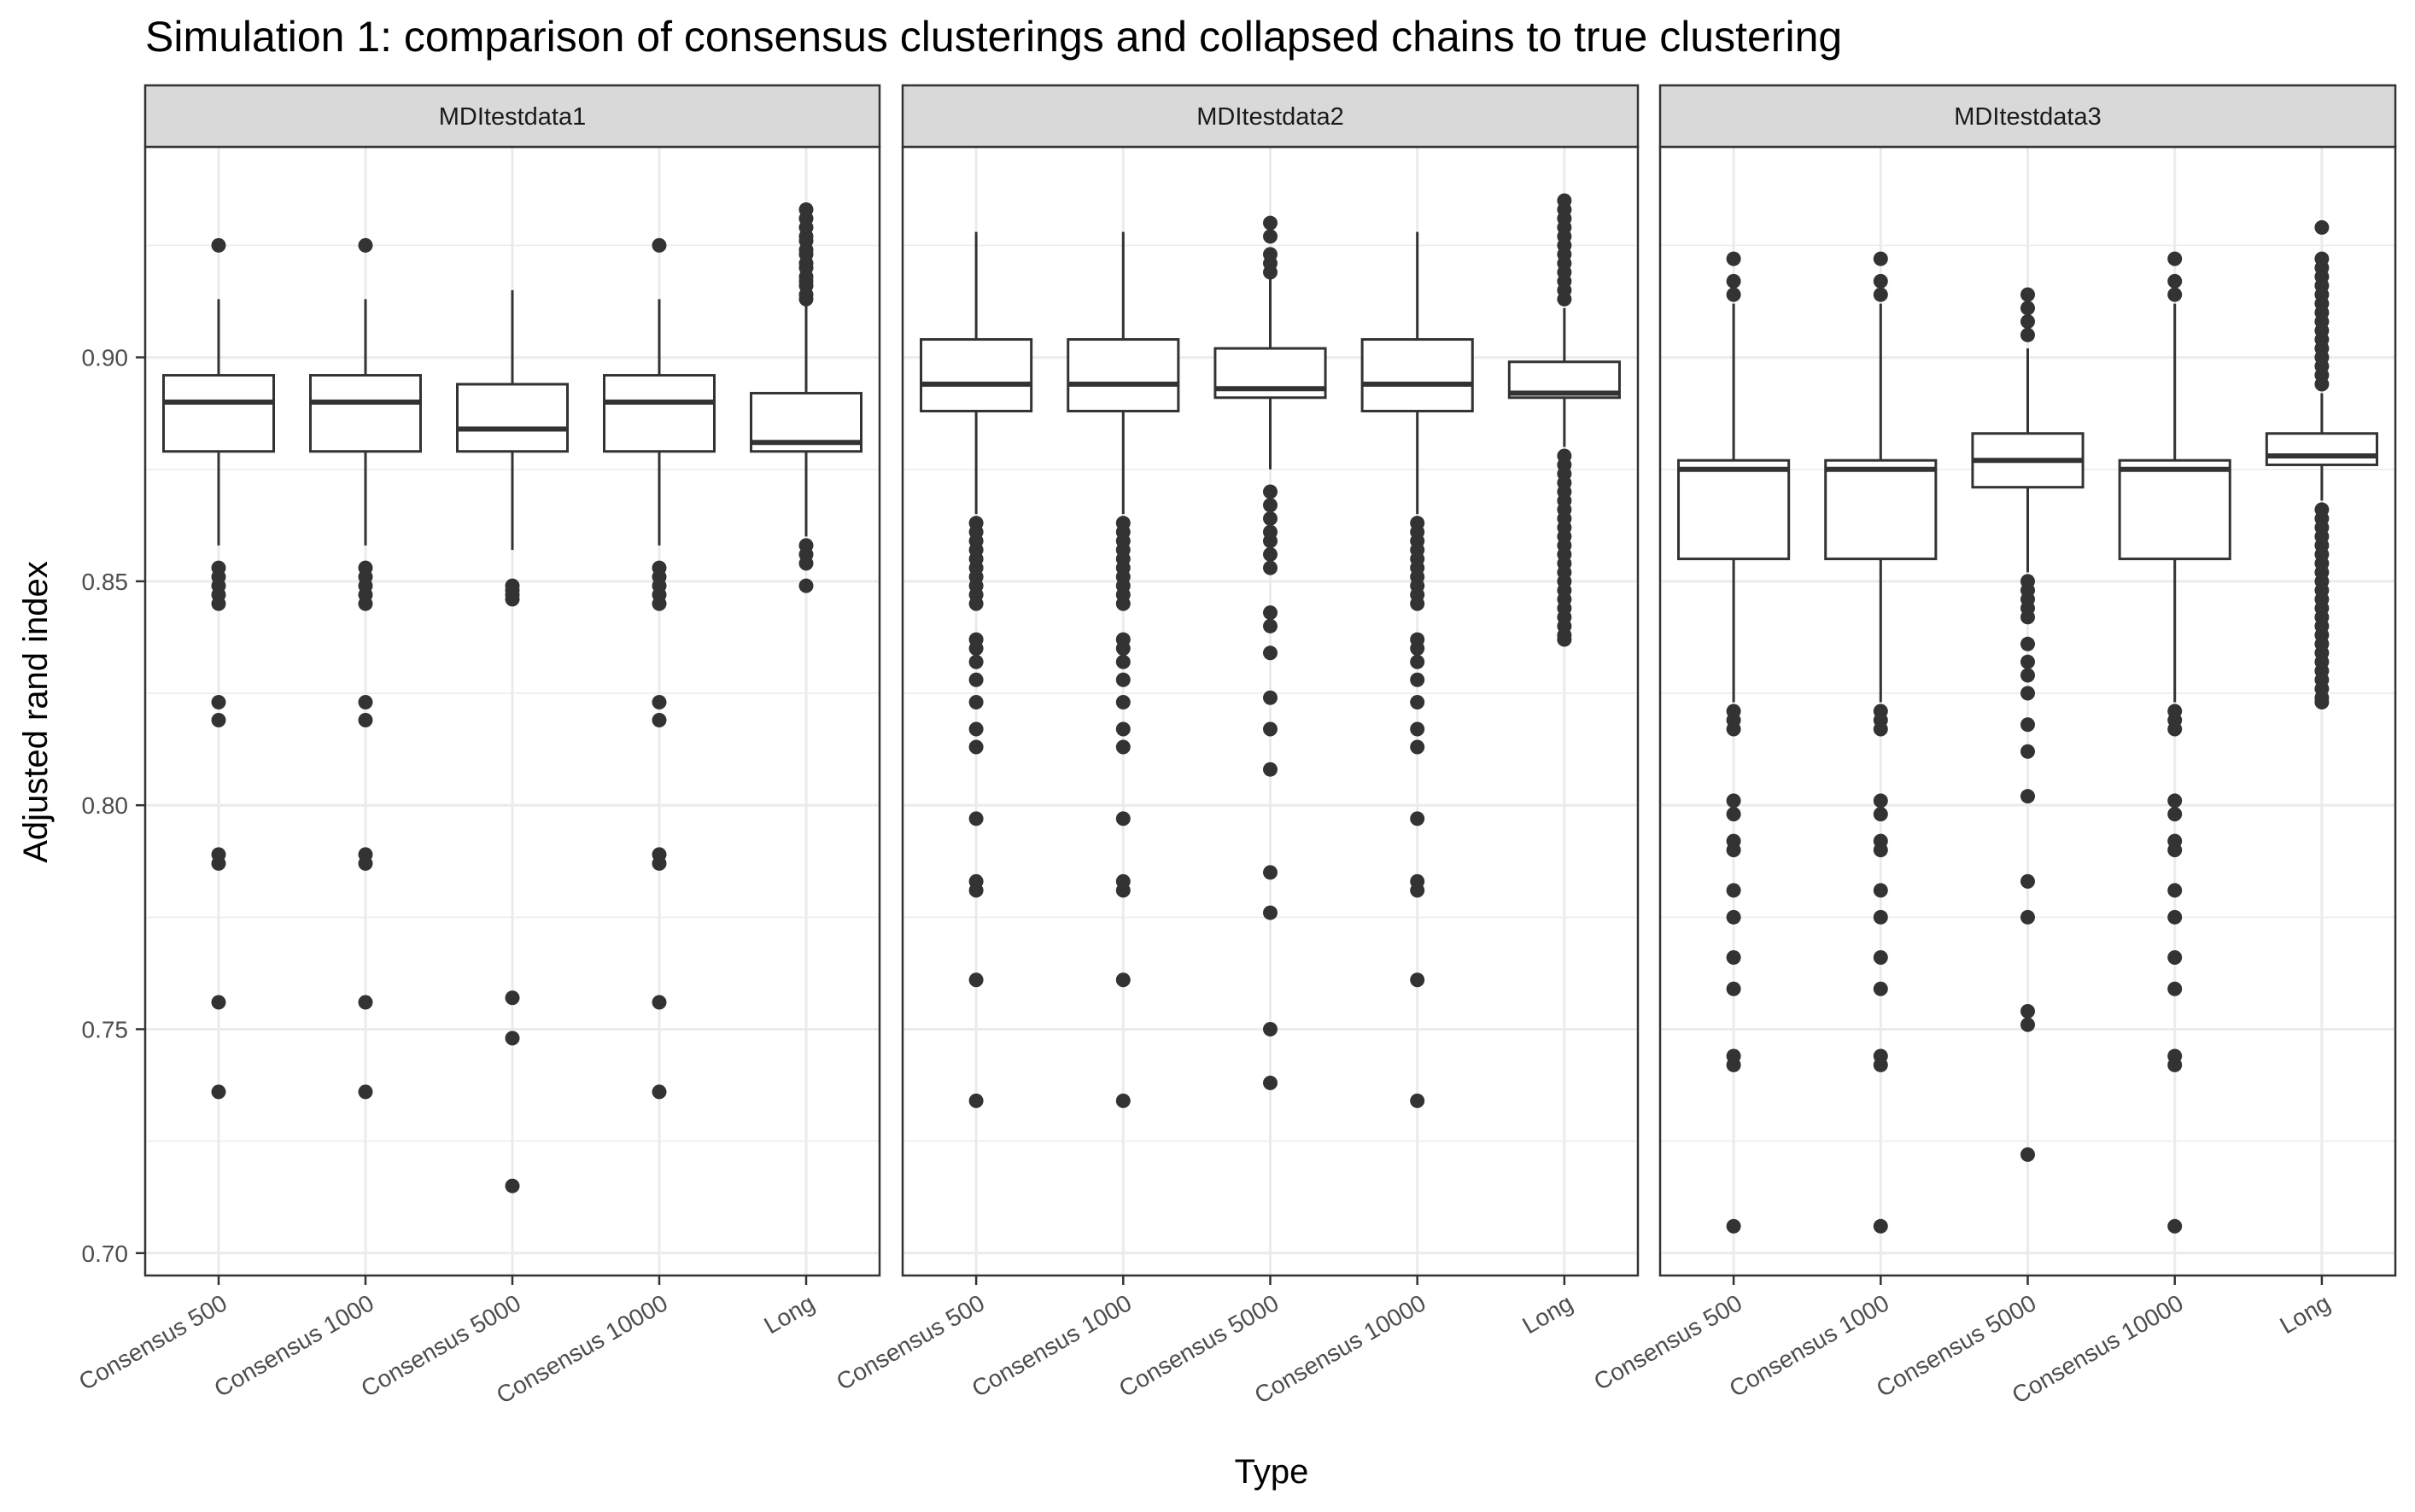  I want to click on facet-strip-label: MDItestdata1, so click(512, 117).